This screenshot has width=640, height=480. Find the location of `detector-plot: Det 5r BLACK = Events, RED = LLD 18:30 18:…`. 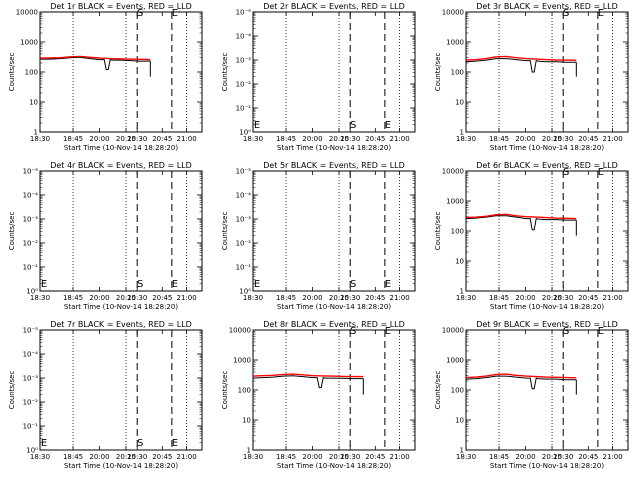

detector-plot: Det 5r BLACK = Events, RED = LLD 18:30 18:… is located at coordinates (318, 236).